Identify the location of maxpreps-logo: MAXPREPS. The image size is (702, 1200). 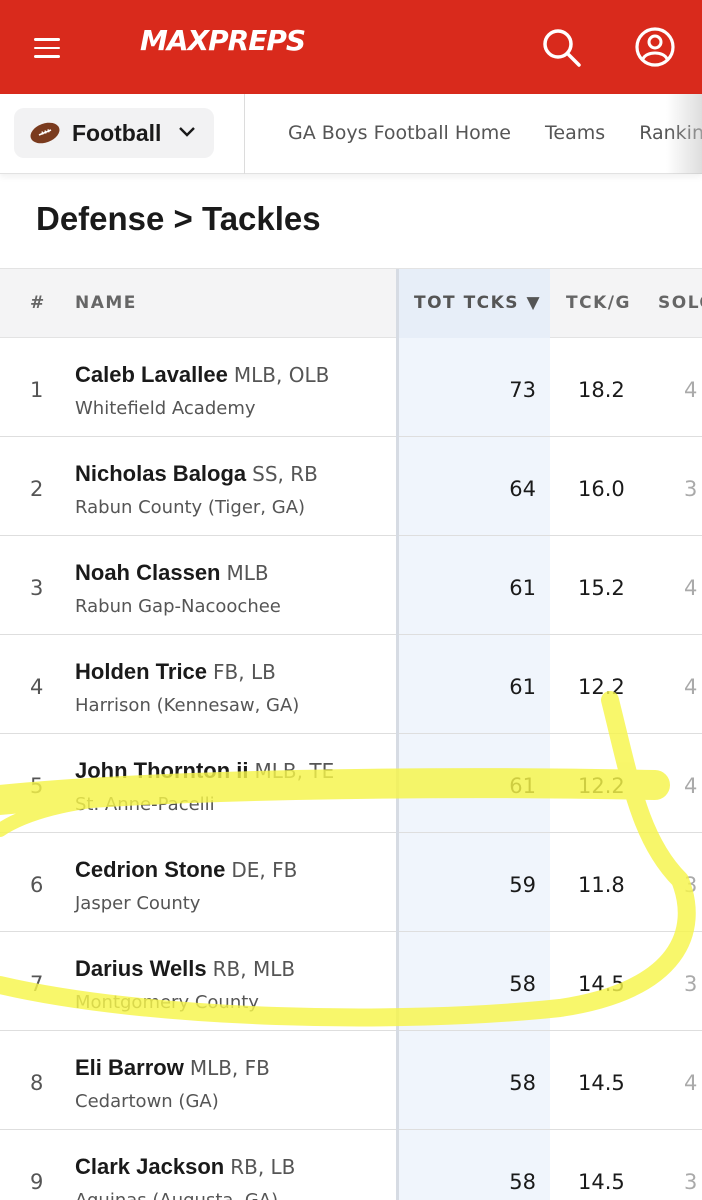
(227, 46).